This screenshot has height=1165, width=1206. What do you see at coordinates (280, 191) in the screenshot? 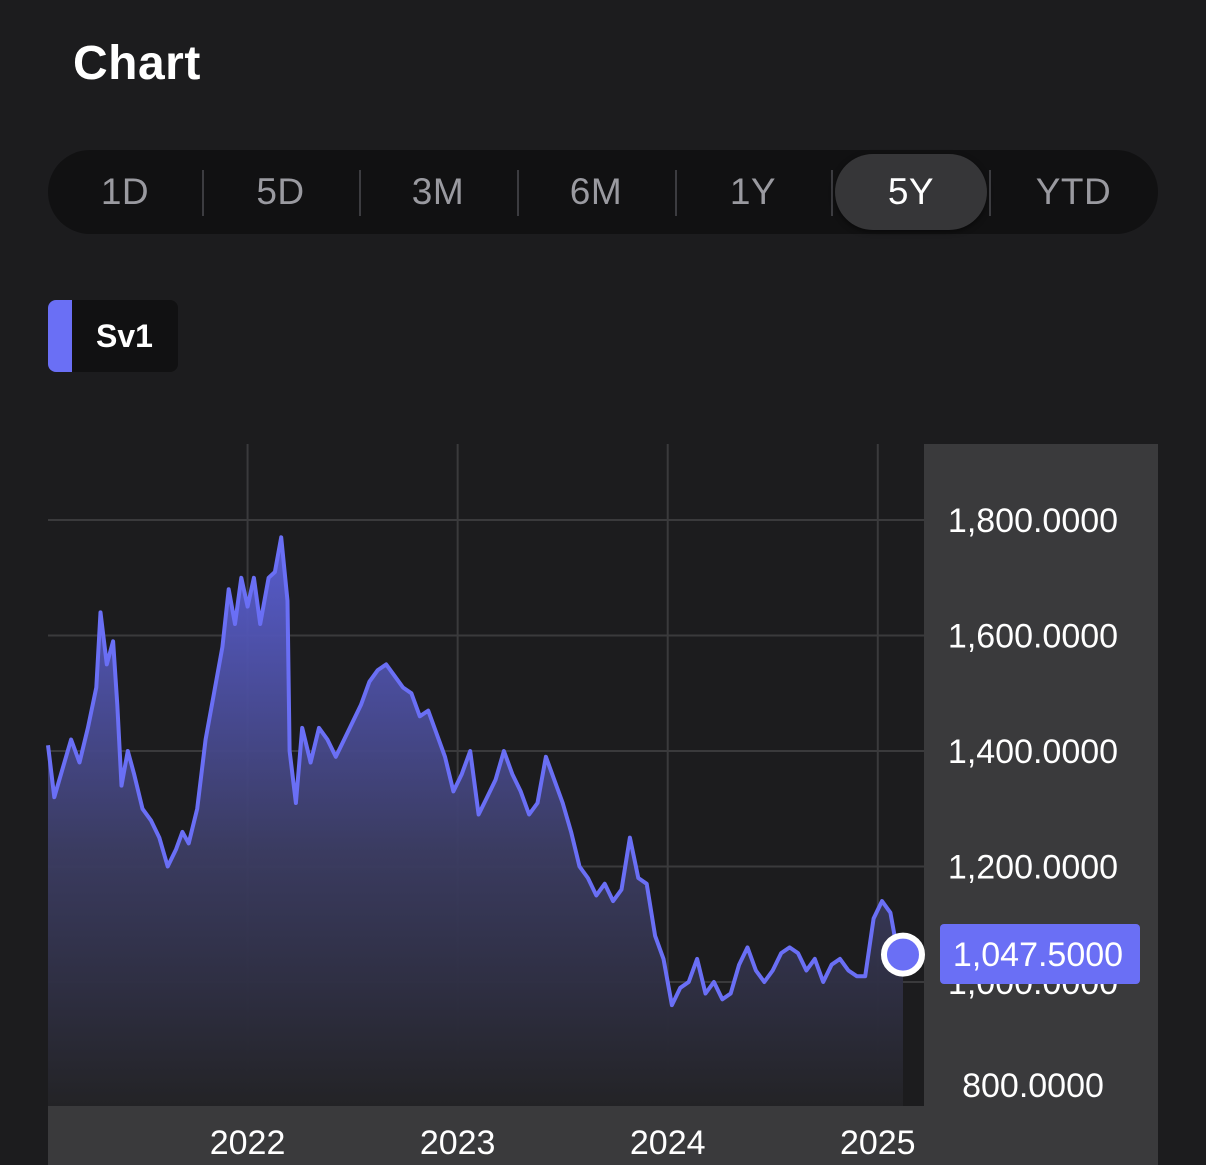
I see `tab-5d: 5D` at bounding box center [280, 191].